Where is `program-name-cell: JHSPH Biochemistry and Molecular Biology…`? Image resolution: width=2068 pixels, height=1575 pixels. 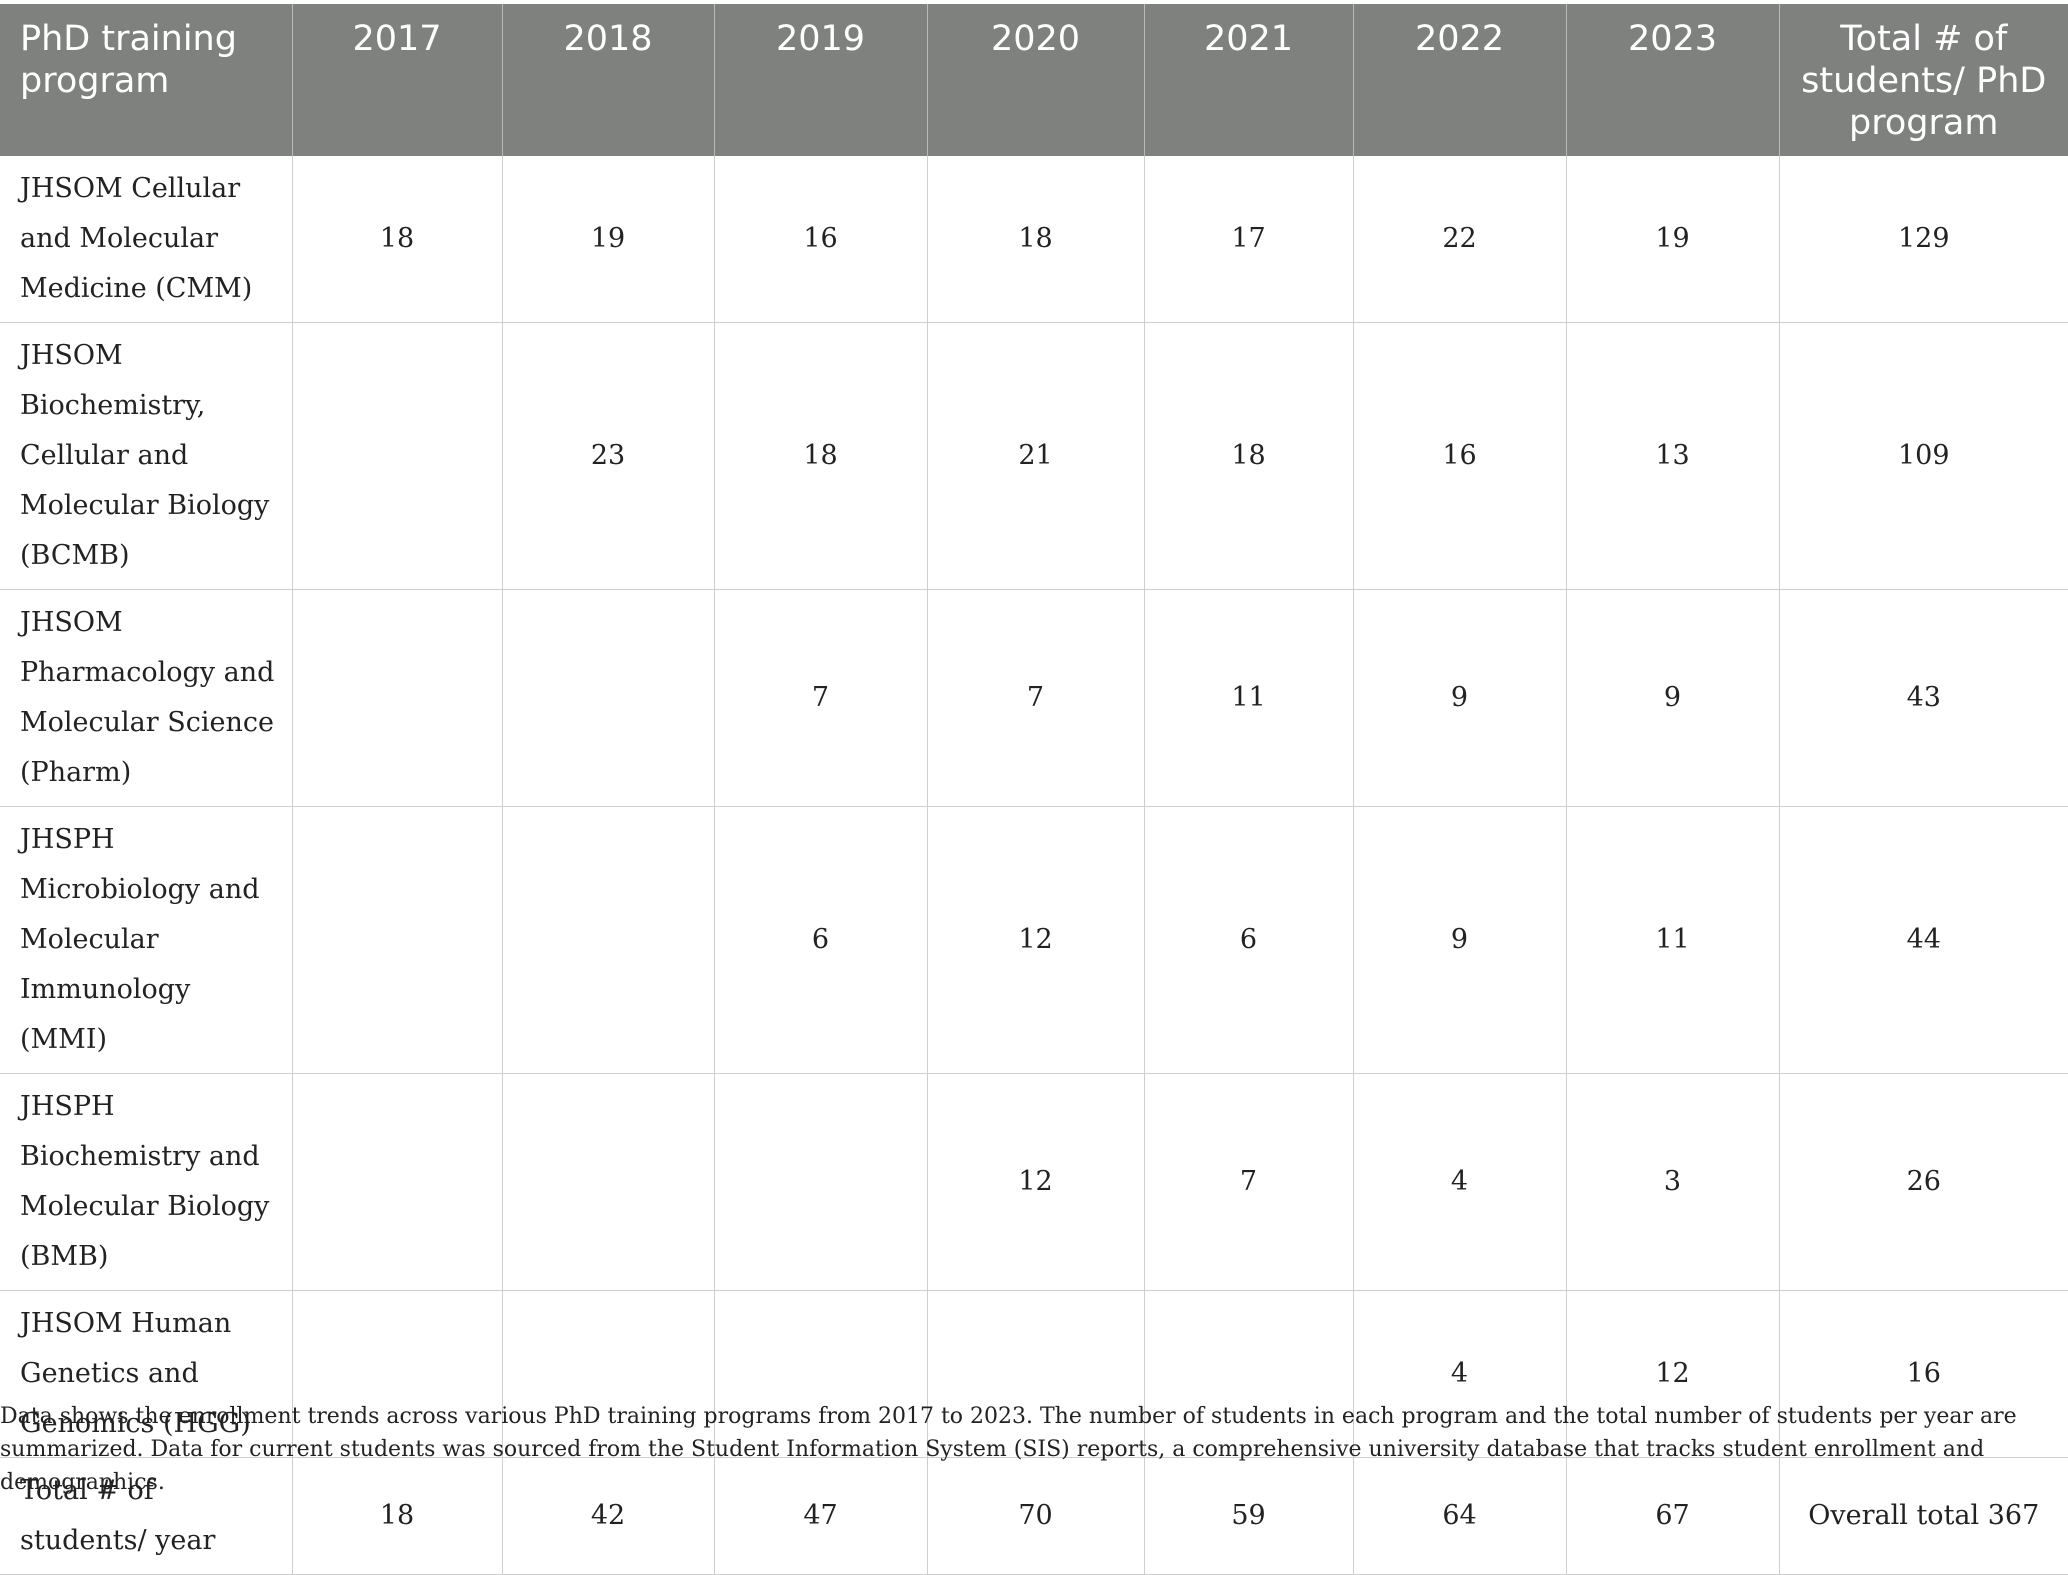 program-name-cell: JHSPH Biochemistry and Molecular Biology… is located at coordinates (146, 1182).